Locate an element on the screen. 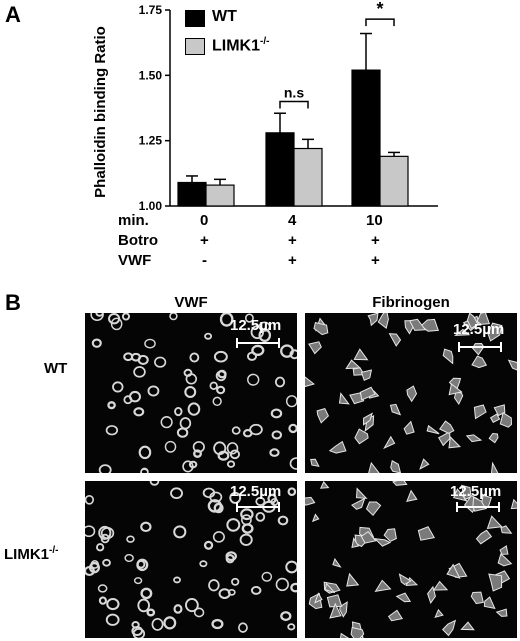  y-tick-label: 1.25 is located at coordinates (151, 141).